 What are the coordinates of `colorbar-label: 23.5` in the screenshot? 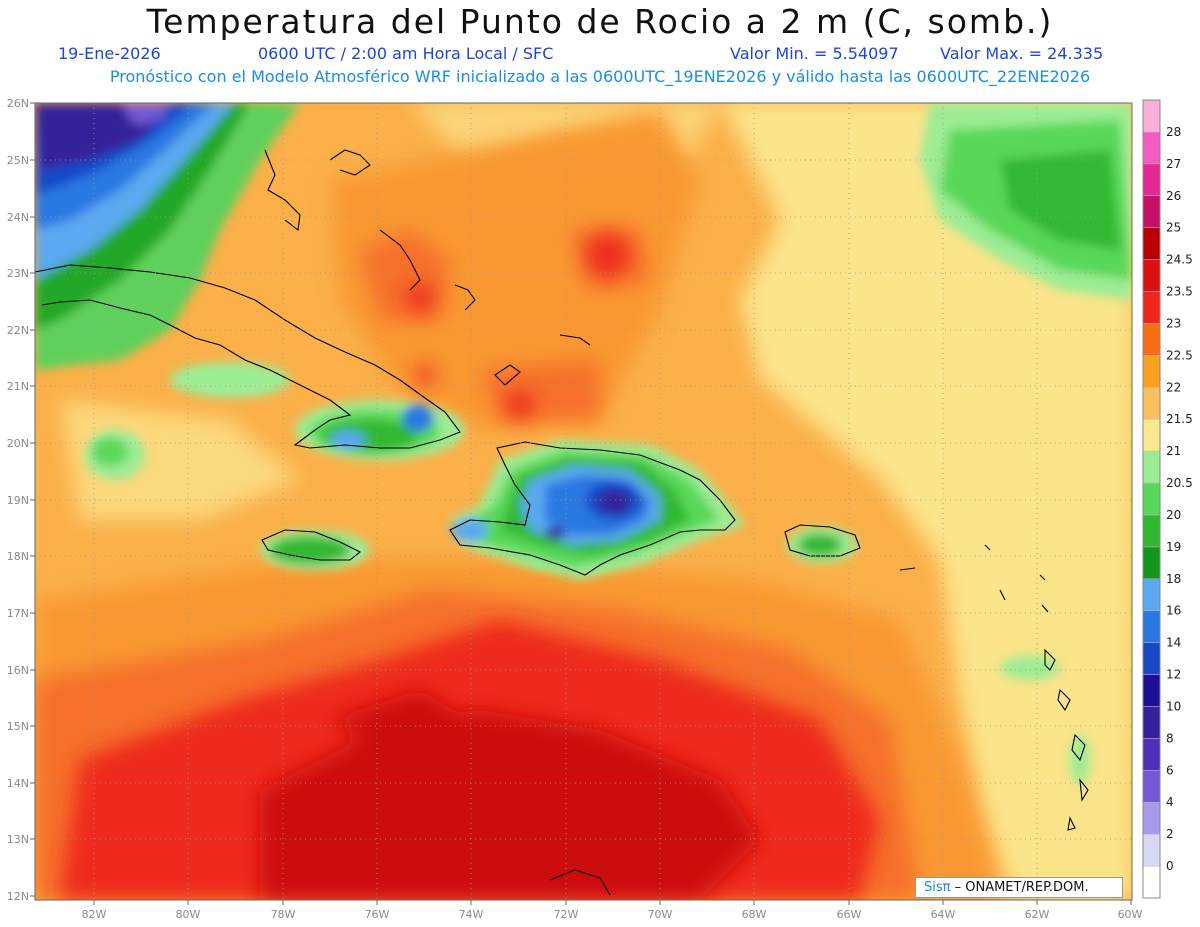 It's located at (1179, 292).